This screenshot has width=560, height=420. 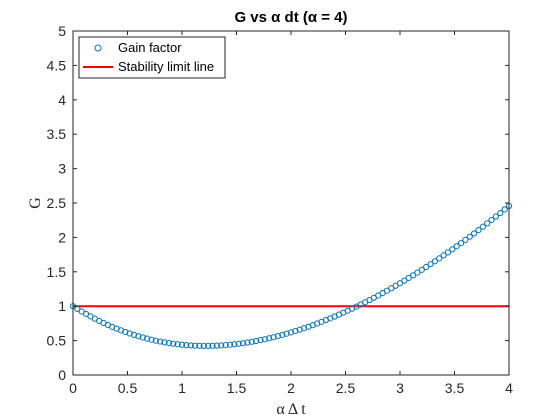 What do you see at coordinates (509, 388) in the screenshot?
I see `x-tick-label: 4` at bounding box center [509, 388].